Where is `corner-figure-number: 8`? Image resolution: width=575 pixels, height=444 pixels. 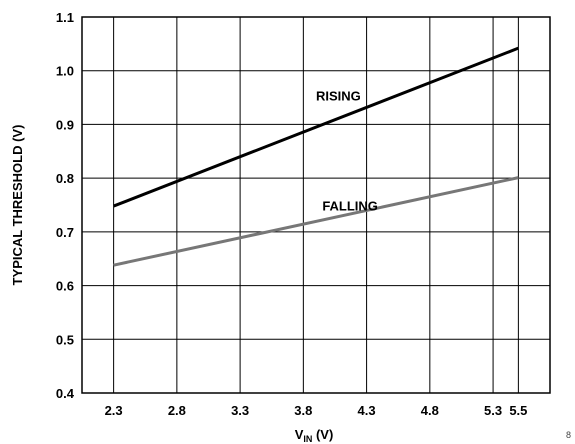
corner-figure-number: 8 is located at coordinates (568, 435).